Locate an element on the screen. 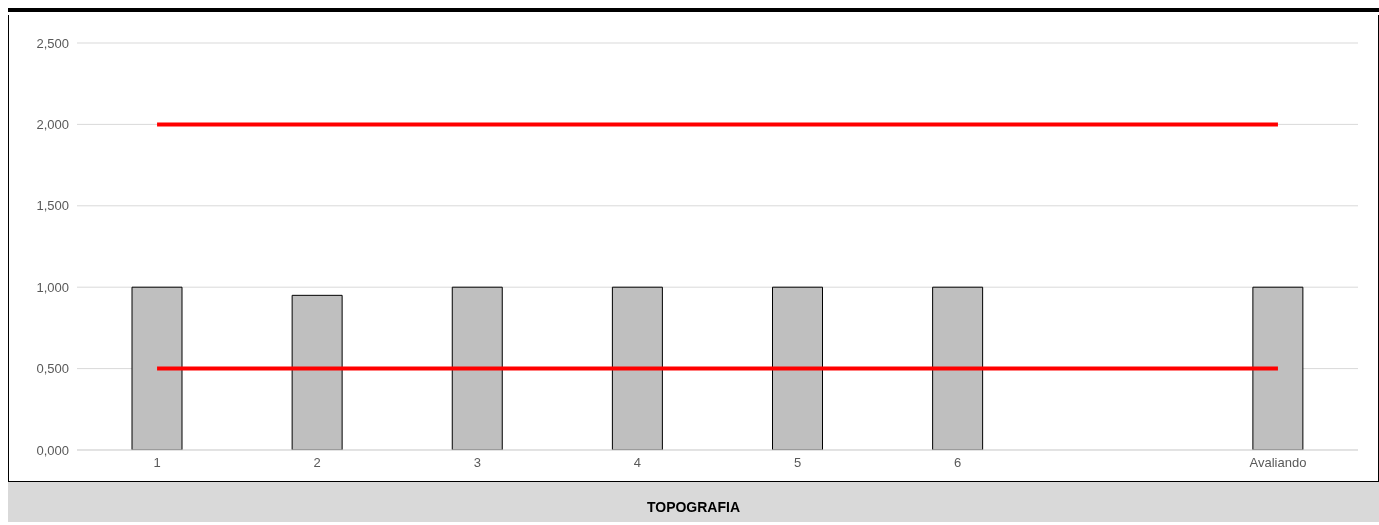 The height and width of the screenshot is (525, 1379). x-tick-label: 3 is located at coordinates (477, 463).